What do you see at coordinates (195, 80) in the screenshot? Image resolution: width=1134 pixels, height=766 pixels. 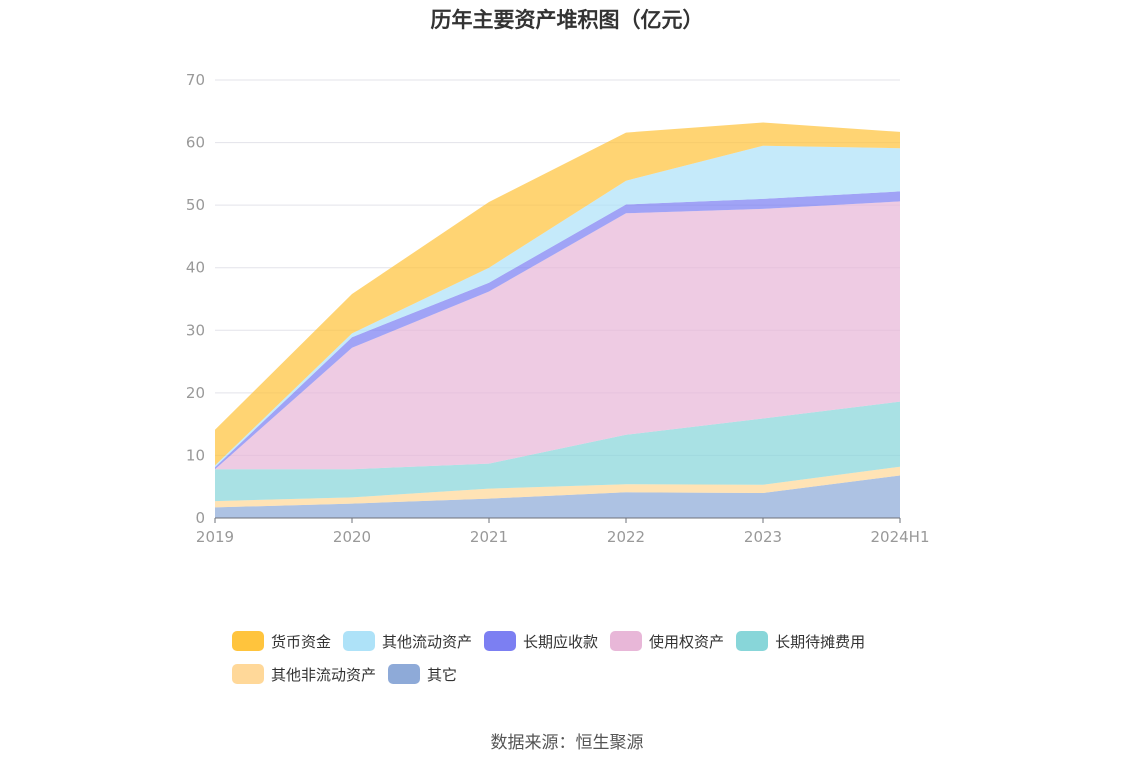 I see `y-tick-label: 70` at bounding box center [195, 80].